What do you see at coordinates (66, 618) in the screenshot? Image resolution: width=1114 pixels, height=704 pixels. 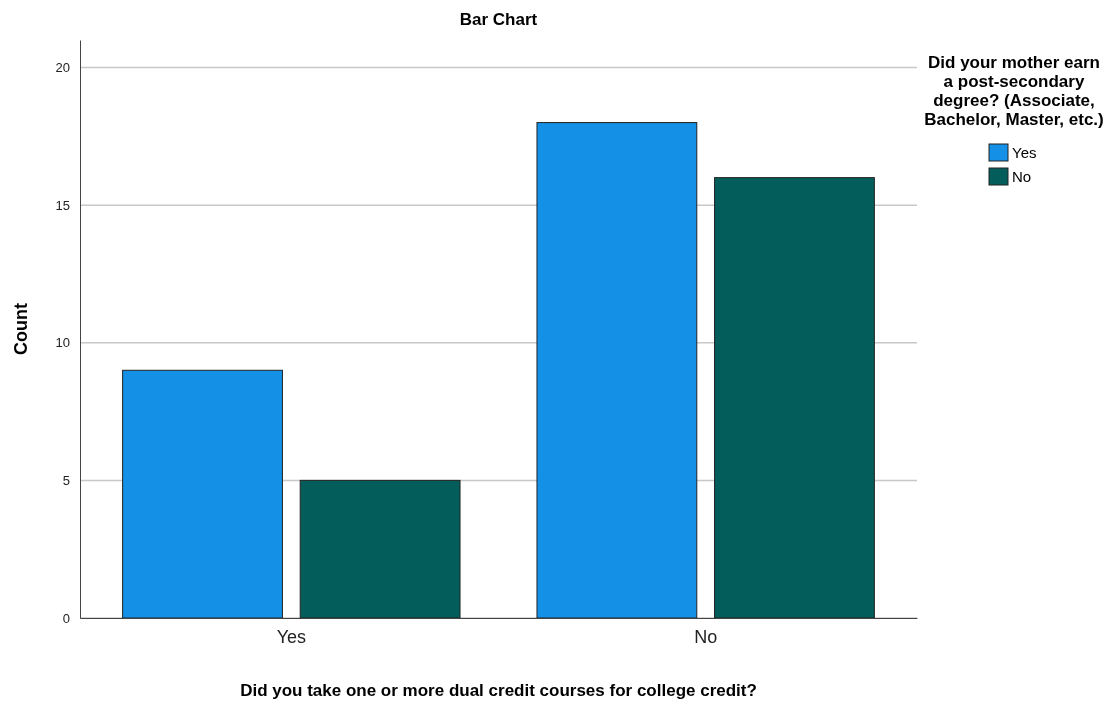 I see `y-tick-label: 0` at bounding box center [66, 618].